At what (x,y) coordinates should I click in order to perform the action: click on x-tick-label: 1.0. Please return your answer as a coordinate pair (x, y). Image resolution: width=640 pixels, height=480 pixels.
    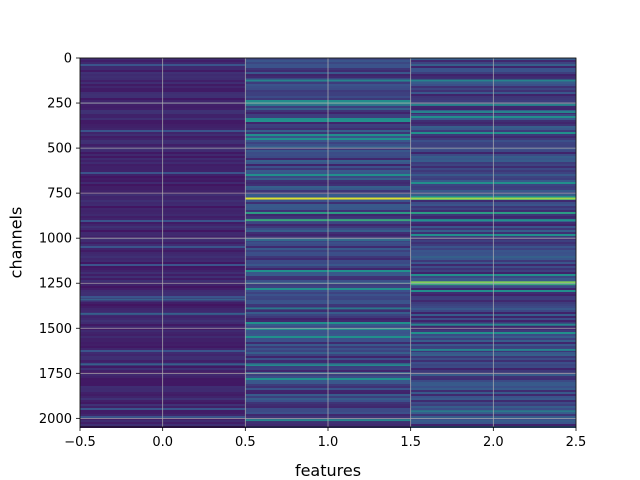
    Looking at the image, I should click on (328, 442).